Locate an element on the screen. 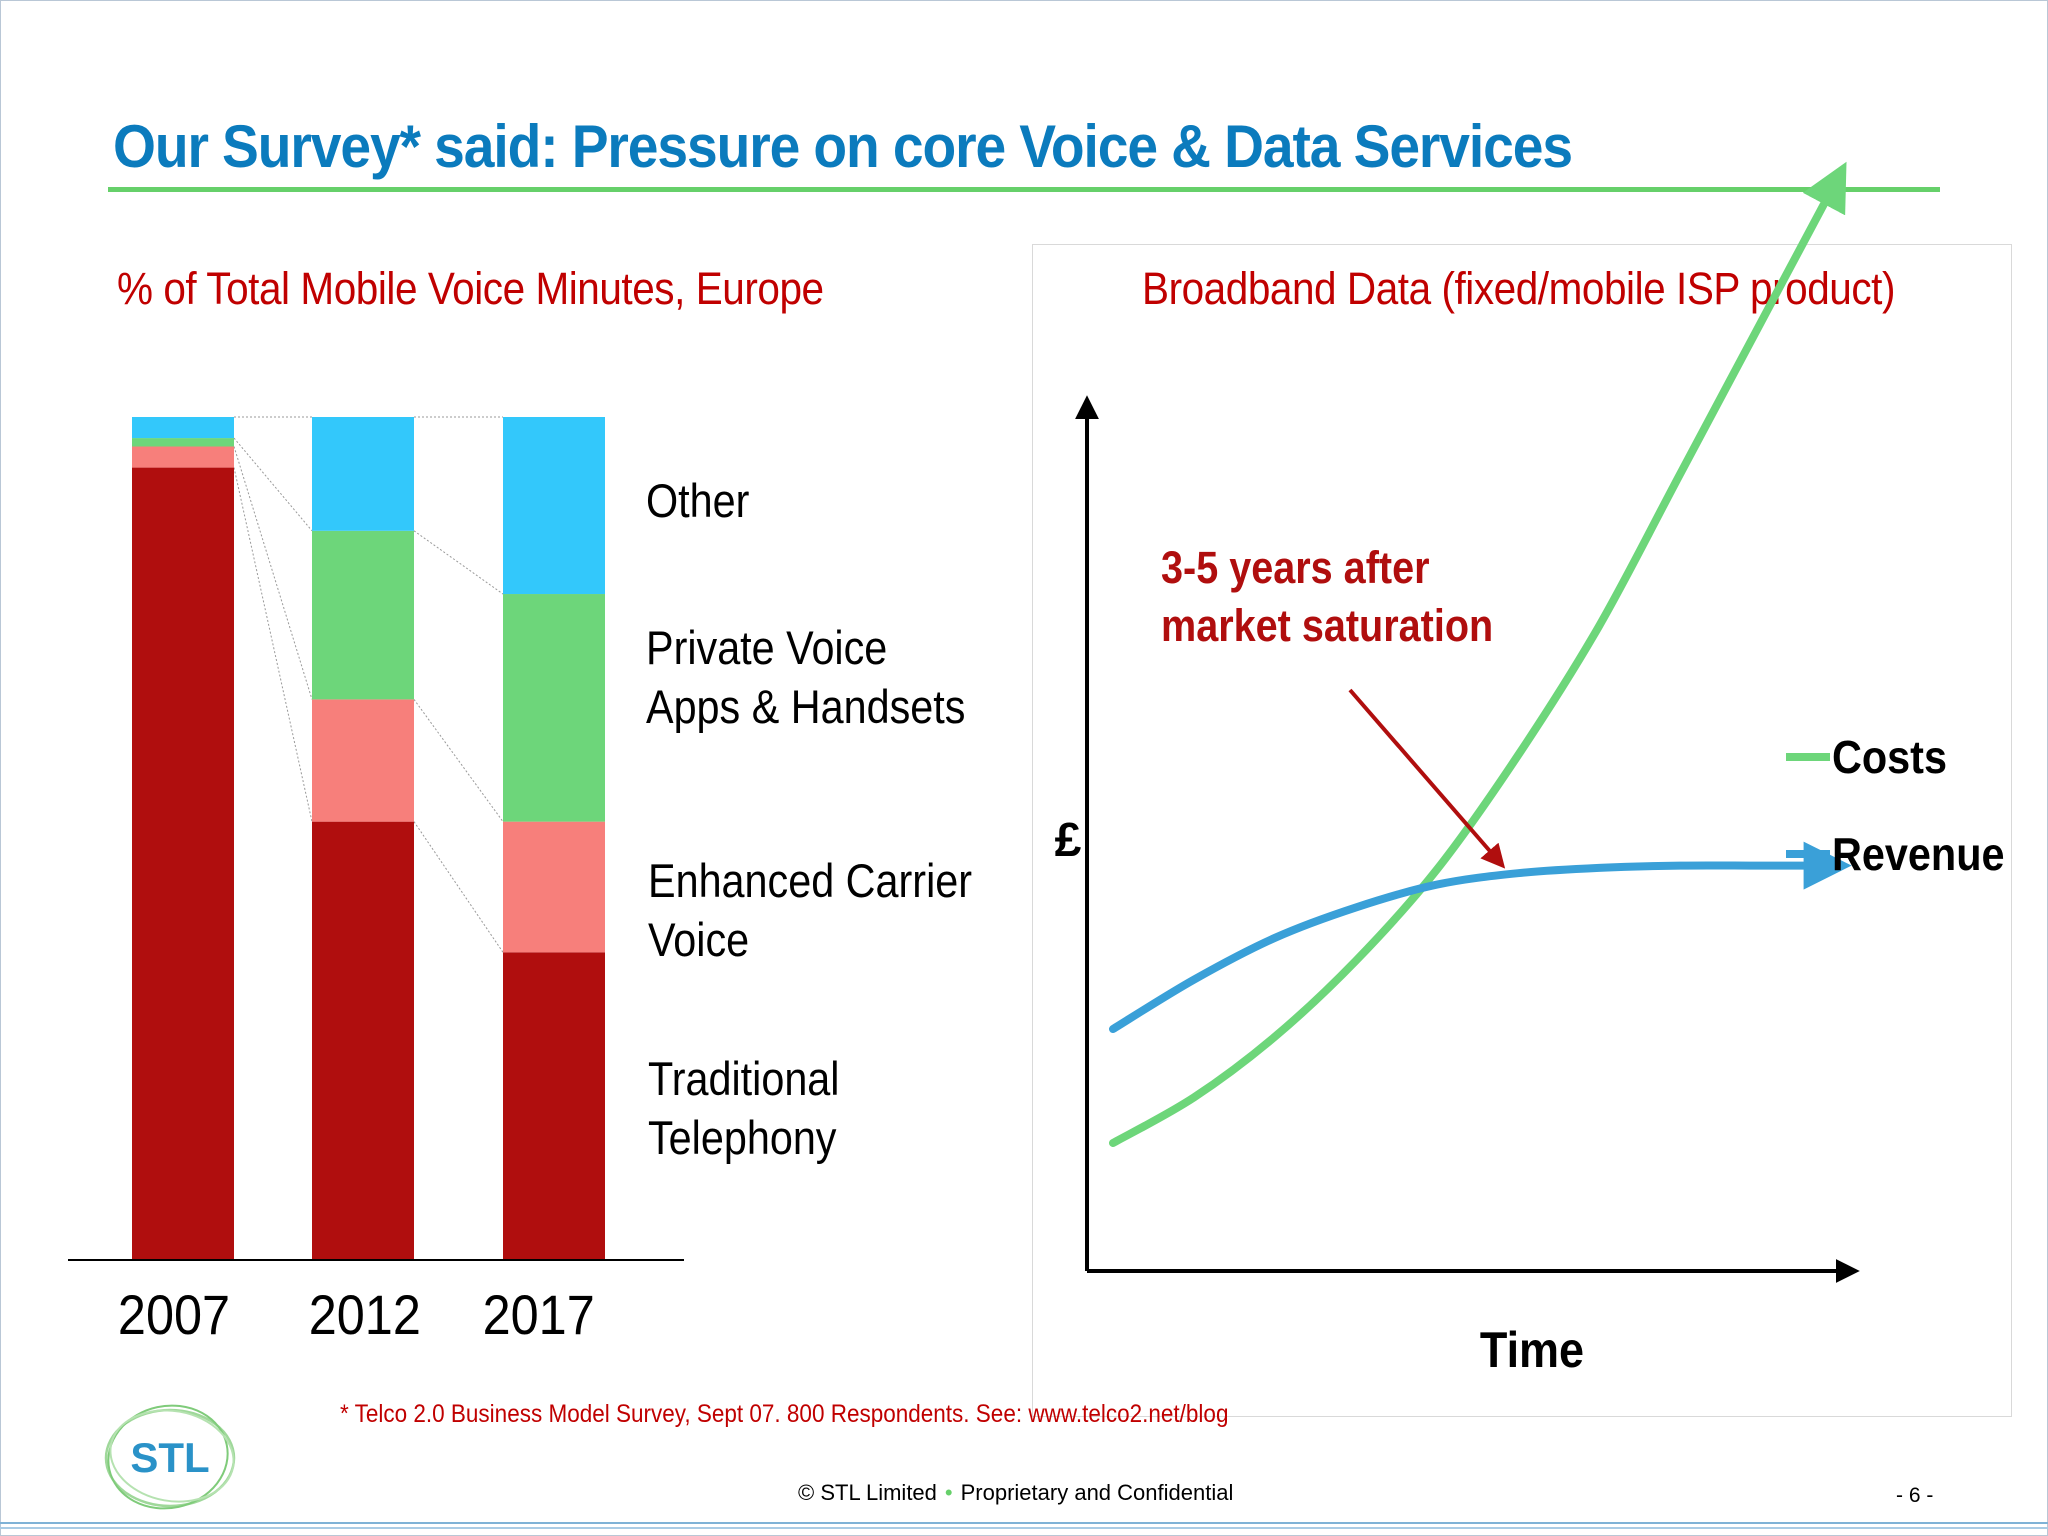  legend-text: Traditional is located at coordinates (743, 1080).